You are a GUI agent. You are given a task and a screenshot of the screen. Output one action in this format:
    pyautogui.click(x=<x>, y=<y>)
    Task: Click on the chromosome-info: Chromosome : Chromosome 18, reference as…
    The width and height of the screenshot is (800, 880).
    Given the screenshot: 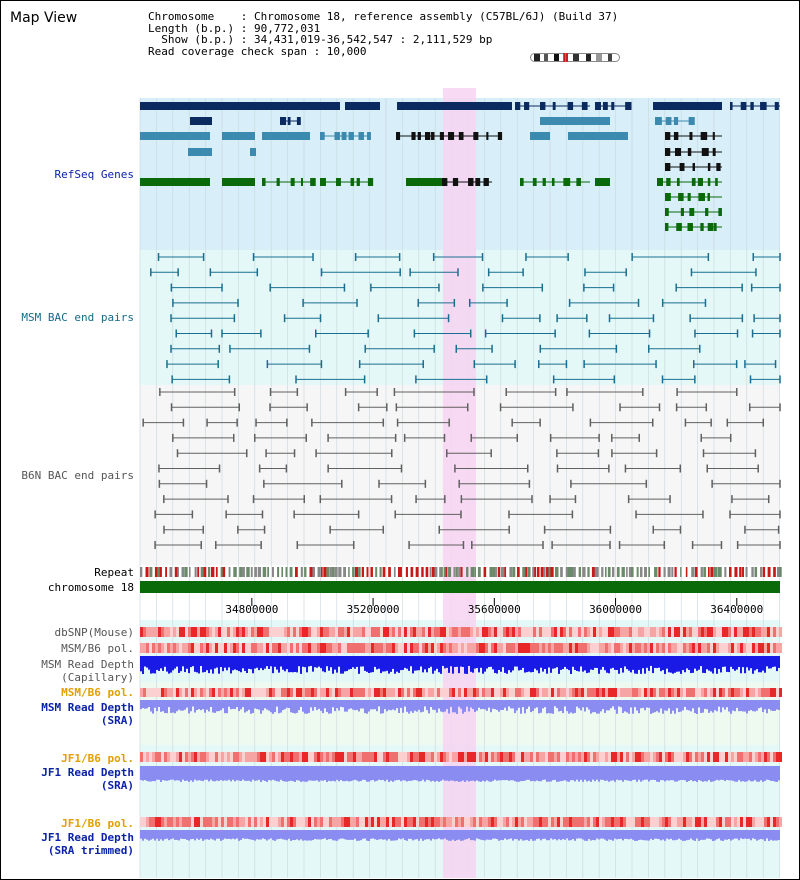 What is the action you would take?
    pyautogui.click(x=383, y=34)
    